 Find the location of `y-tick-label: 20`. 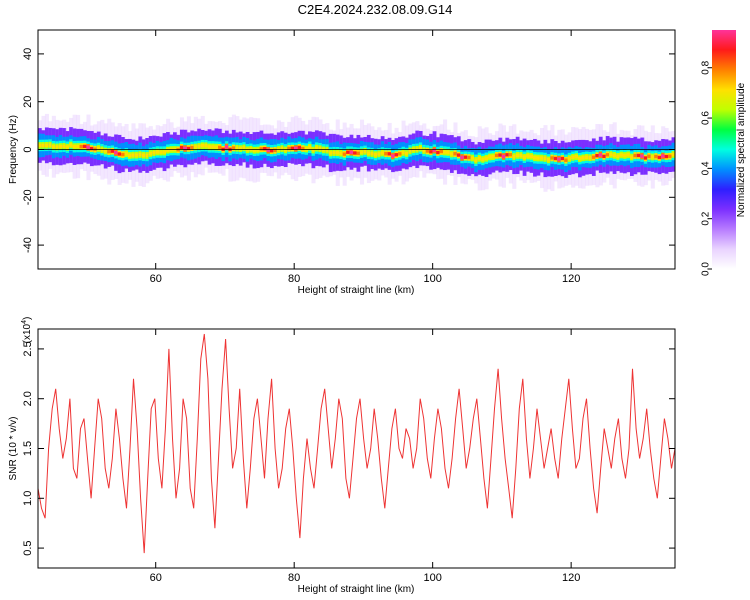

y-tick-label: 20 is located at coordinates (28, 102).